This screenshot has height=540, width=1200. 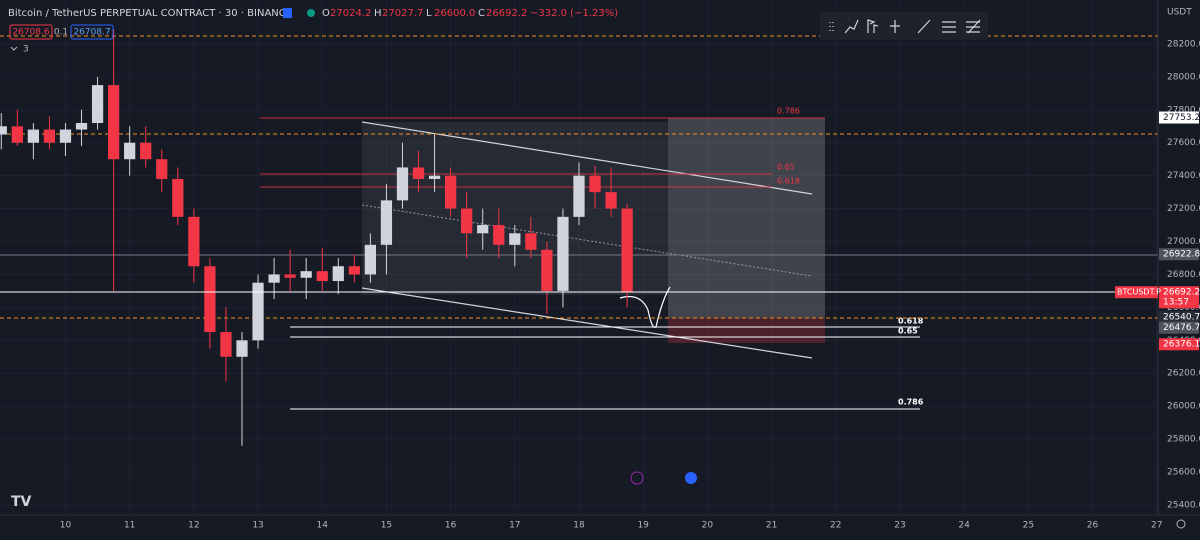 I want to click on y-tick-label: 25600.0, so click(x=1183, y=473).